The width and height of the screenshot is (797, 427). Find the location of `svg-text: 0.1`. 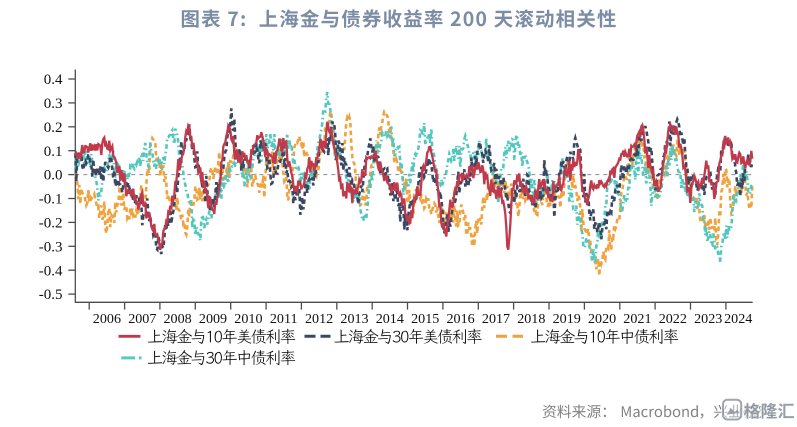

svg-text: 0.1 is located at coordinates (53, 152).